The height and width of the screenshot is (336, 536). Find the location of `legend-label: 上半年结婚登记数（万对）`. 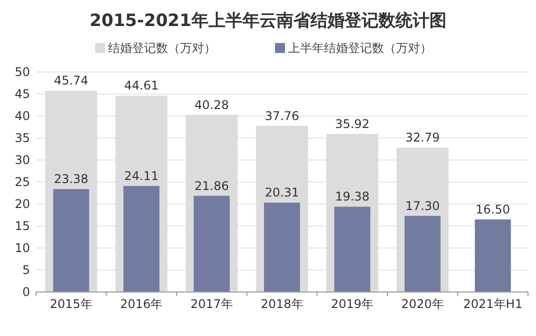

legend-label: 上半年结婚登记数（万对） is located at coordinates (360, 48).